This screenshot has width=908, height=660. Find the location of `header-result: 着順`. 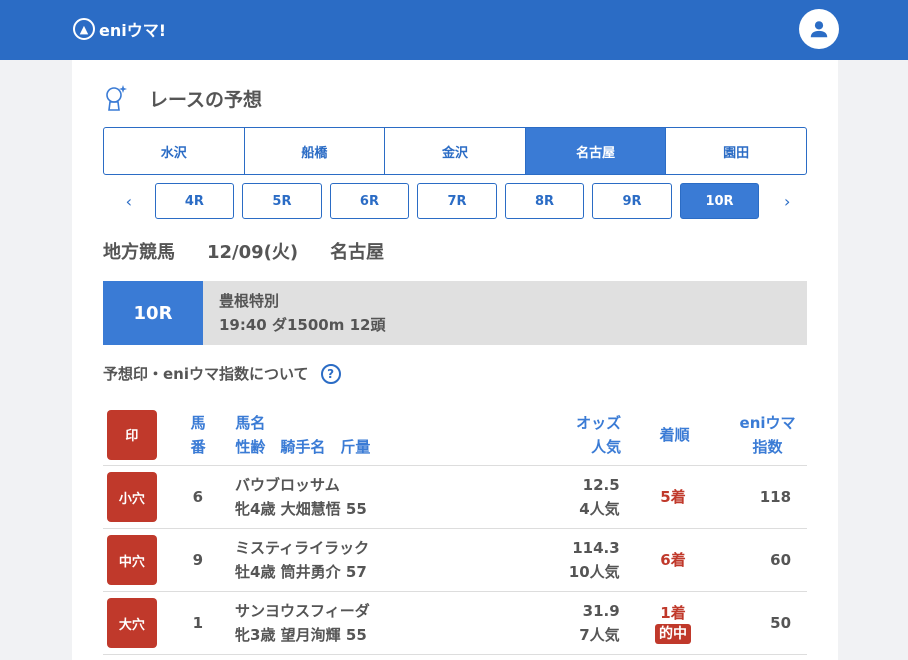

header-result: 着順 is located at coordinates (674, 434).